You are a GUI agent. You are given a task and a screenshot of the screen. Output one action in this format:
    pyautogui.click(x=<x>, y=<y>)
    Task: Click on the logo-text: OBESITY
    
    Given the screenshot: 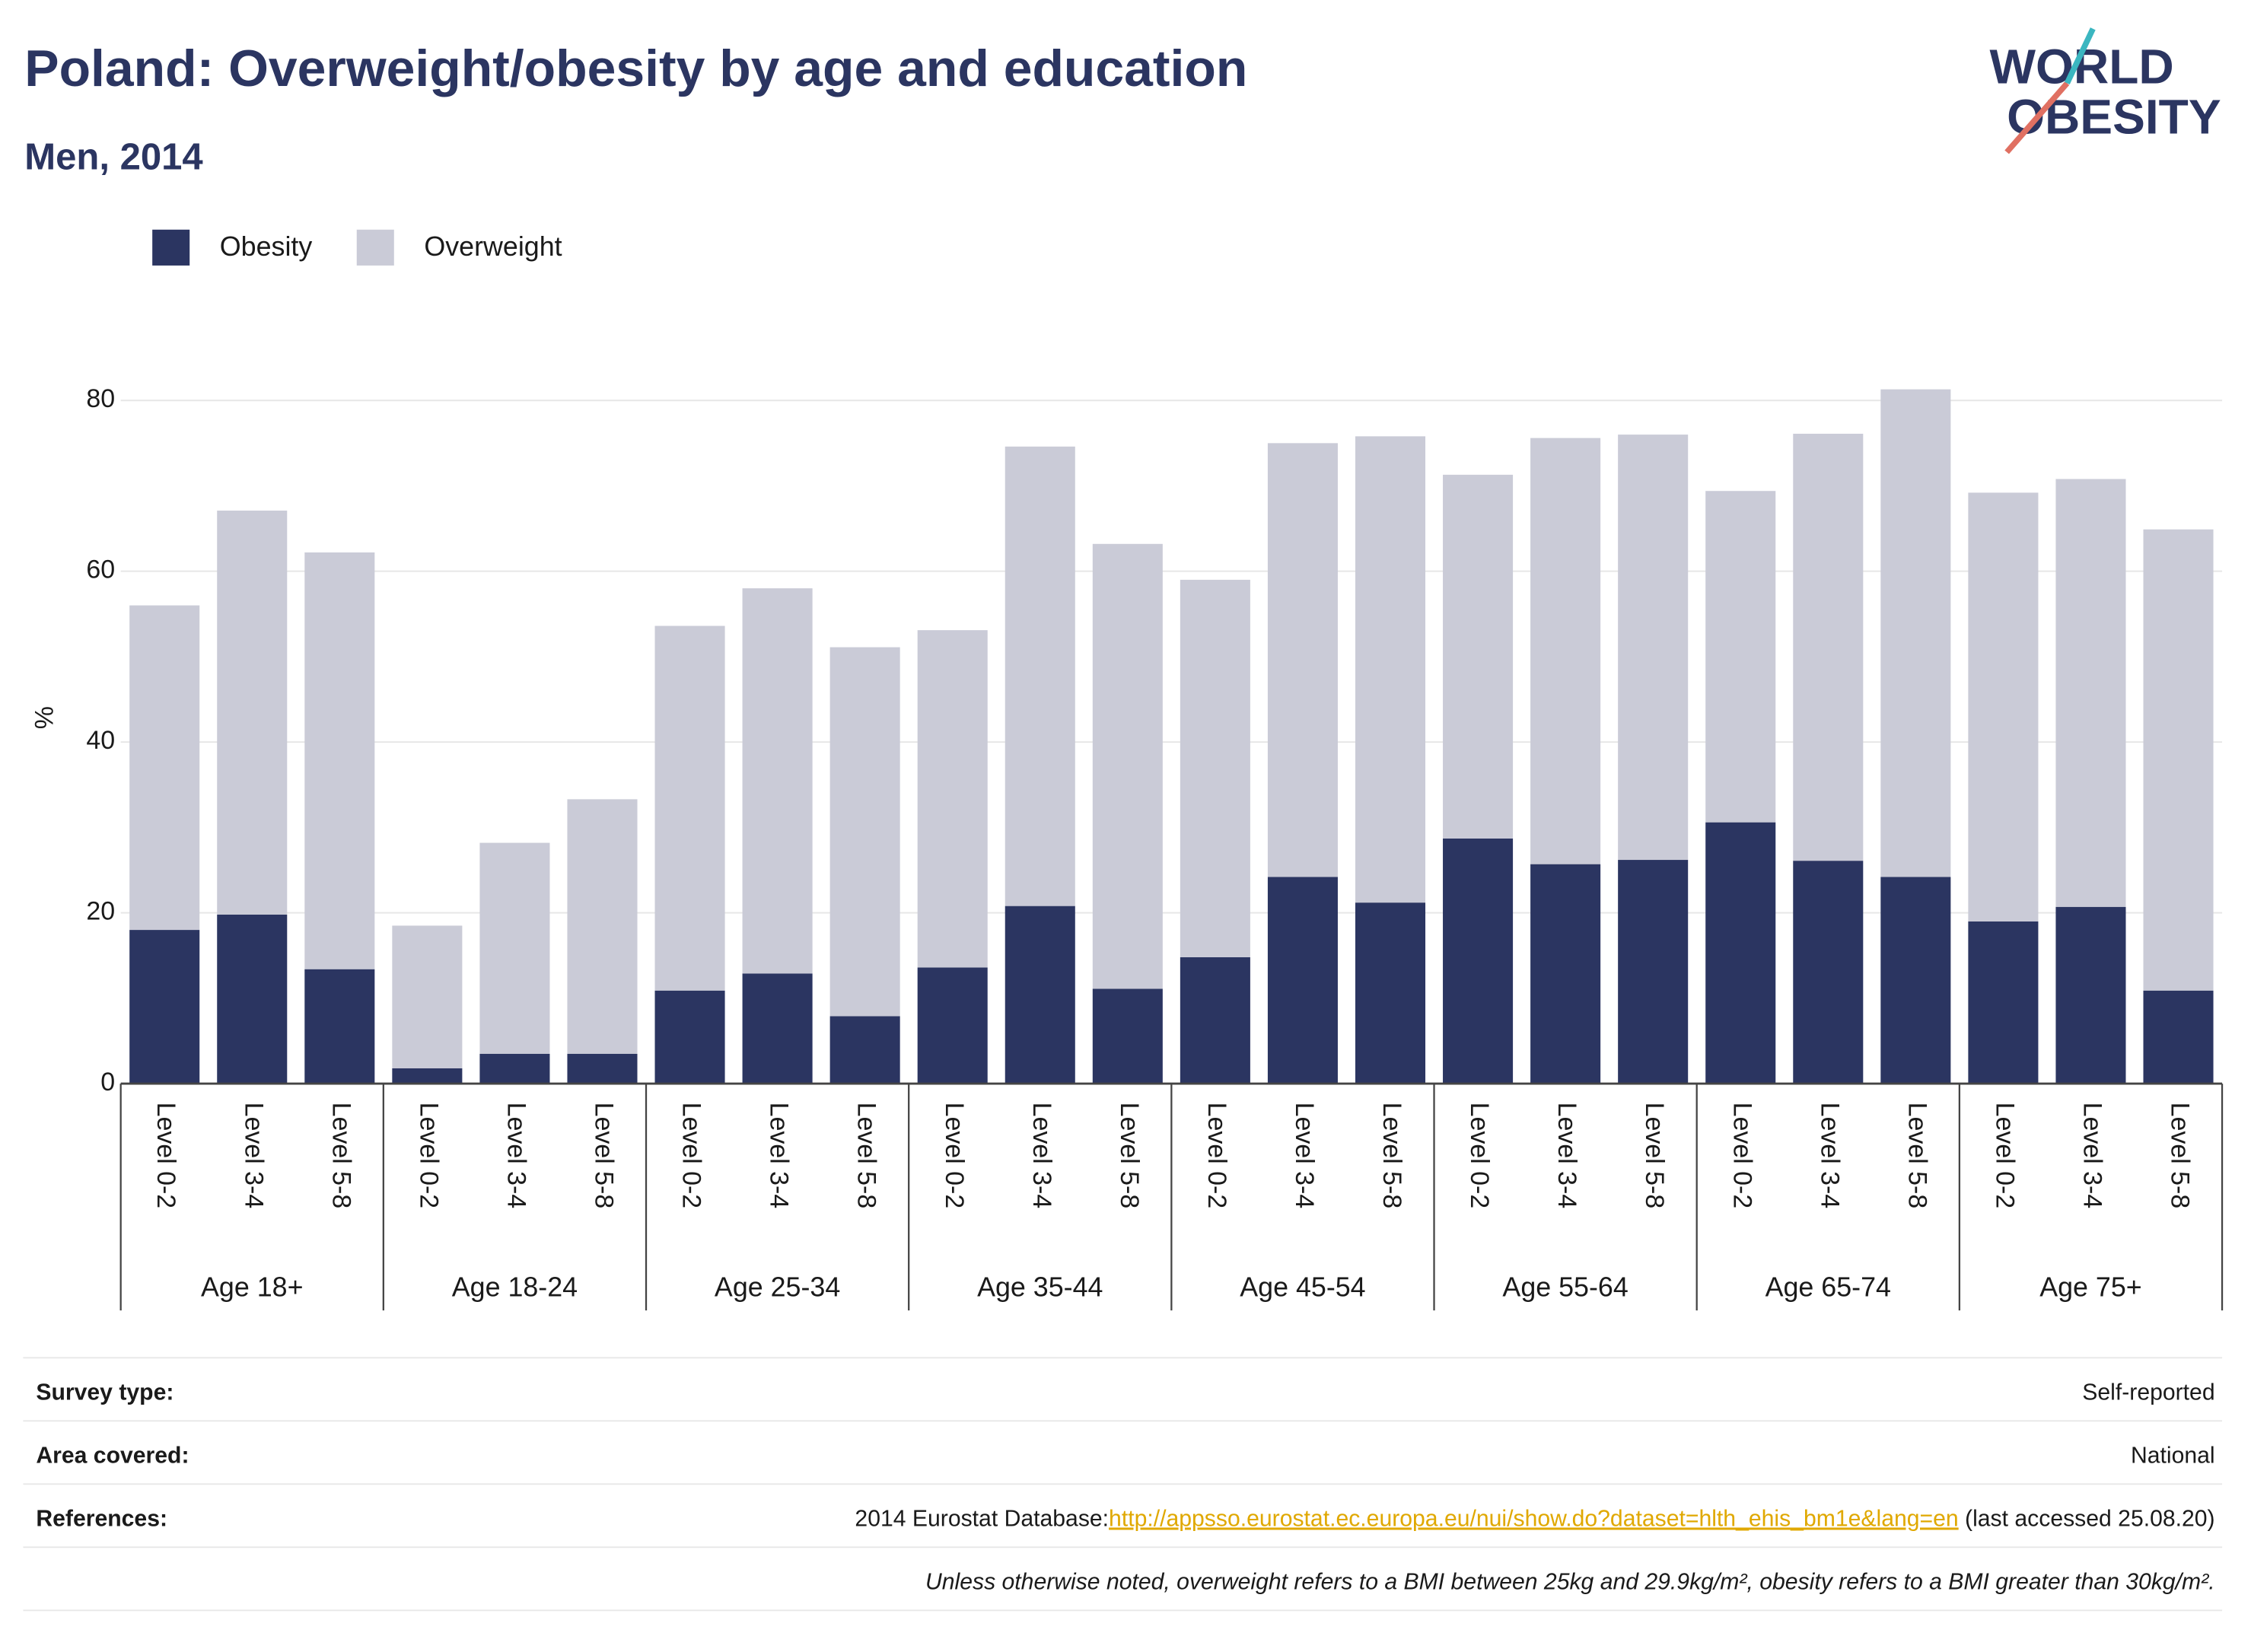 What is the action you would take?
    pyautogui.click(x=2114, y=116)
    